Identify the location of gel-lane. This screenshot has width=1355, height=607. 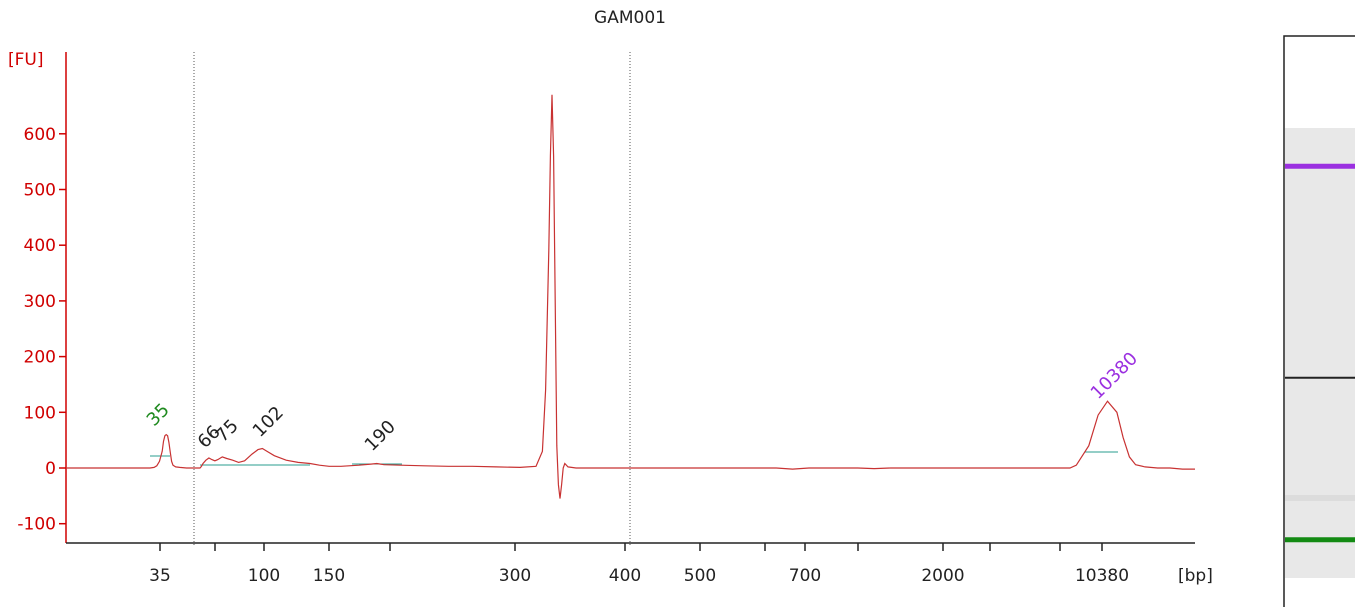
(1319, 321).